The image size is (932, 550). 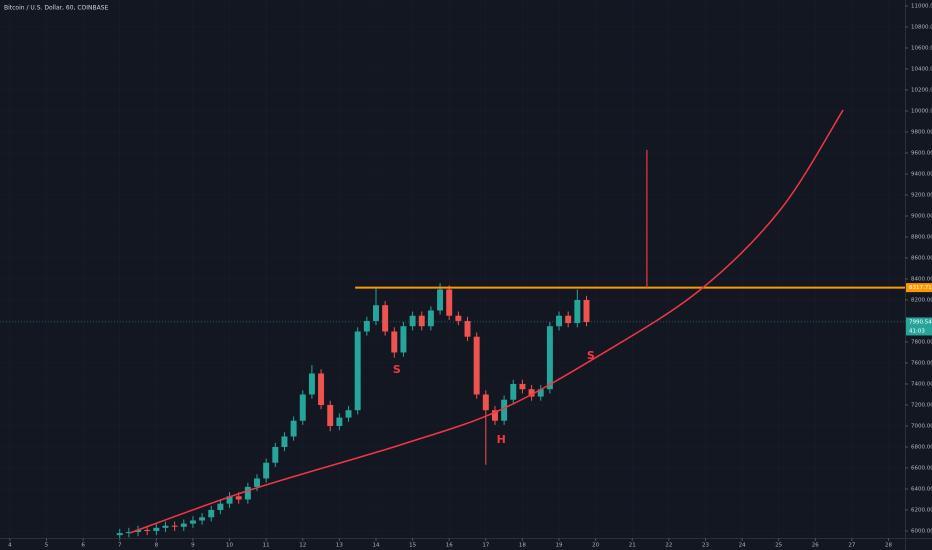 I want to click on x-tick-label: 24, so click(x=742, y=546).